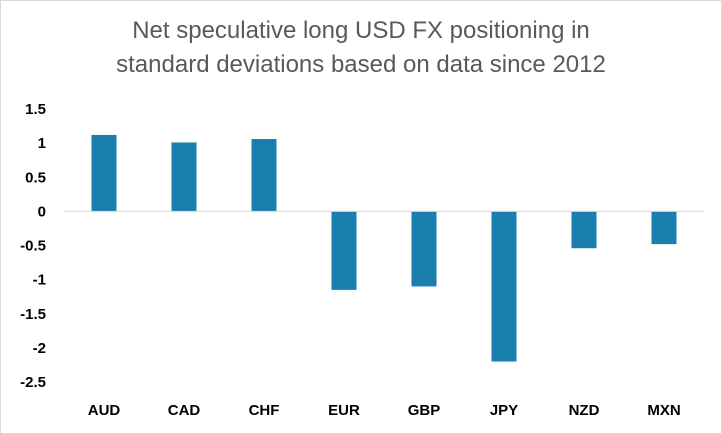 Image resolution: width=722 pixels, height=434 pixels. Describe the element at coordinates (424, 249) in the screenshot. I see `bar-gbp` at that location.